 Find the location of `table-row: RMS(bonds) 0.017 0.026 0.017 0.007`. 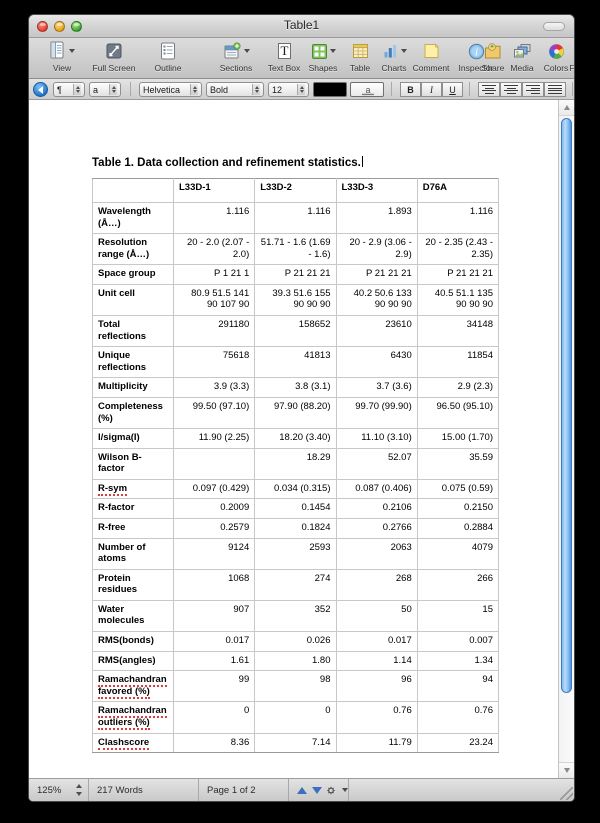

table-row: RMS(bonds) 0.017 0.026 0.017 0.007 is located at coordinates (296, 641).